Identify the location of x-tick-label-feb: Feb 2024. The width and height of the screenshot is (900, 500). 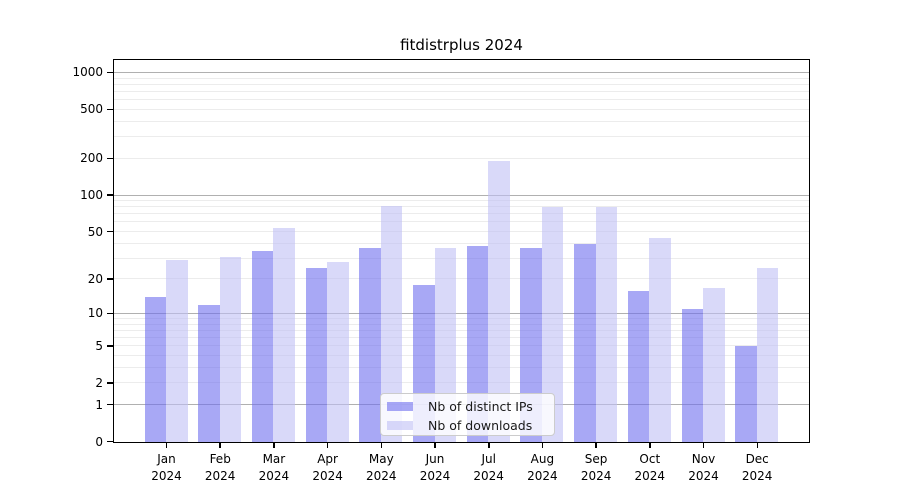
(220, 467).